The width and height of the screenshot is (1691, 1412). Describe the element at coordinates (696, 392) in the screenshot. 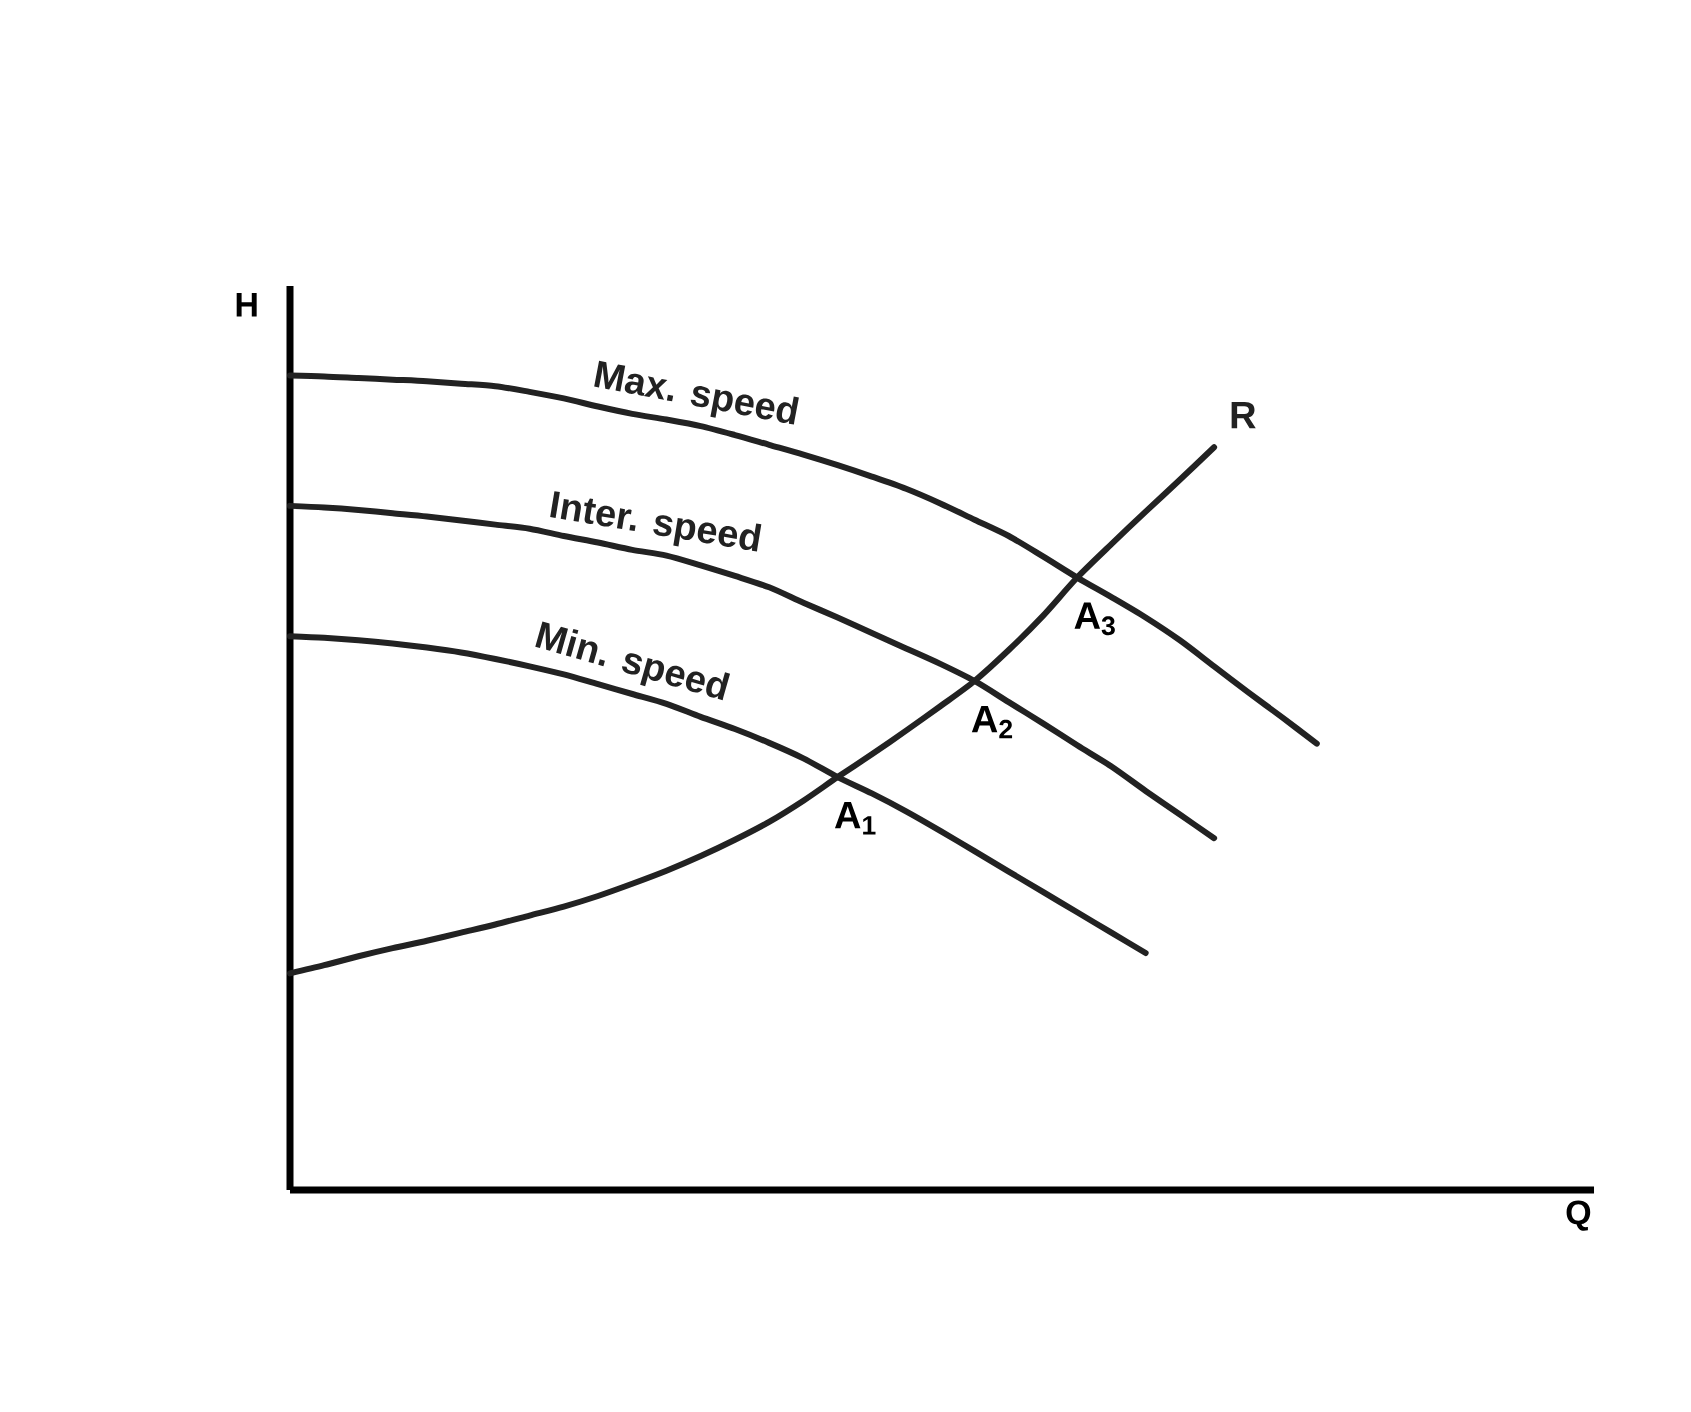

I see `text: Max. speed` at that location.